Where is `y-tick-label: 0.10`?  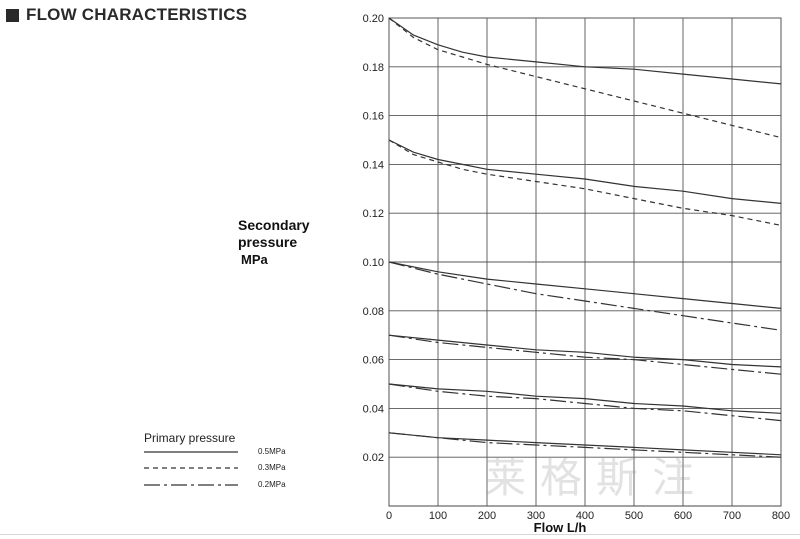 y-tick-label: 0.10 is located at coordinates (373, 263).